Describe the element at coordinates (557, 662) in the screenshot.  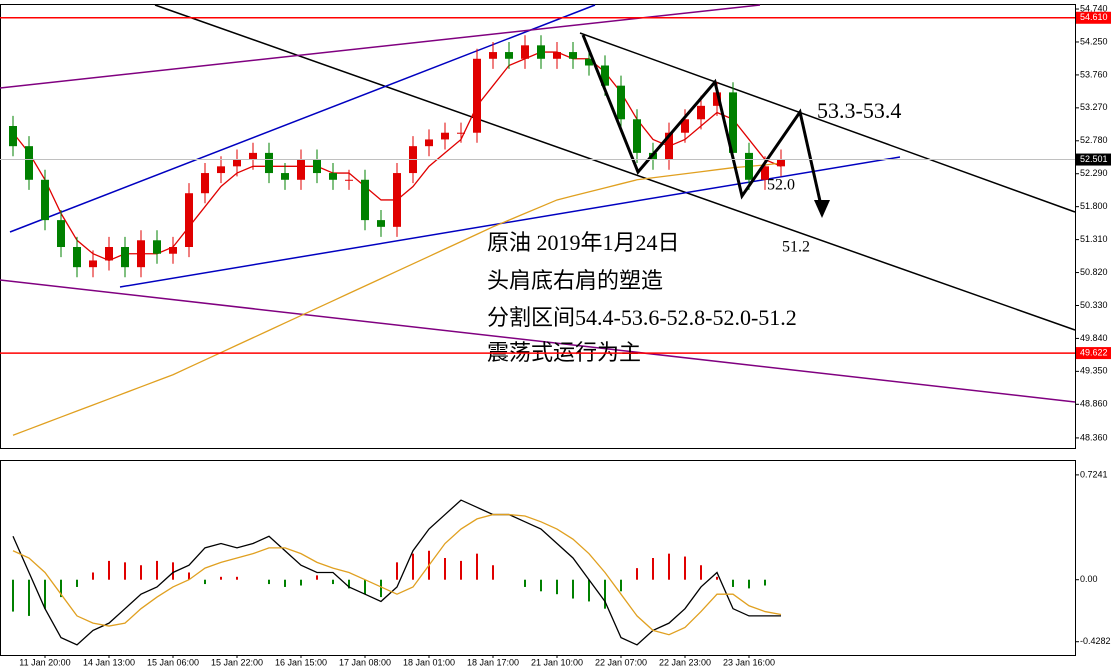
I see `x-tick-label: 21 Jan 10:00` at that location.